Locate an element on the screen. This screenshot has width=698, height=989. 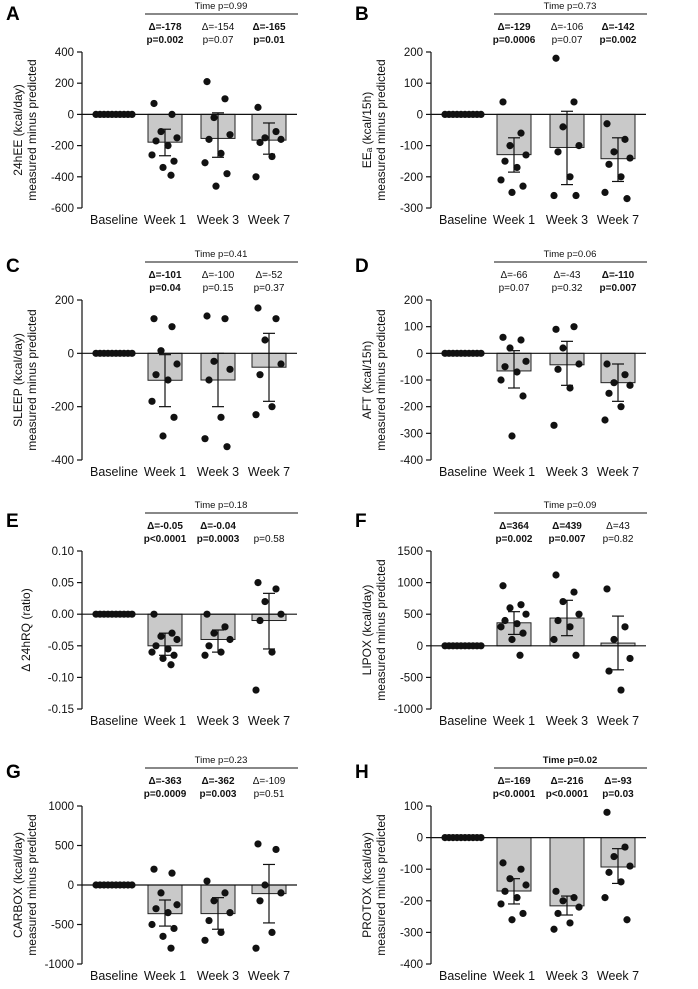
time-p-value: Time p=0.23 is located at coordinates (221, 760).